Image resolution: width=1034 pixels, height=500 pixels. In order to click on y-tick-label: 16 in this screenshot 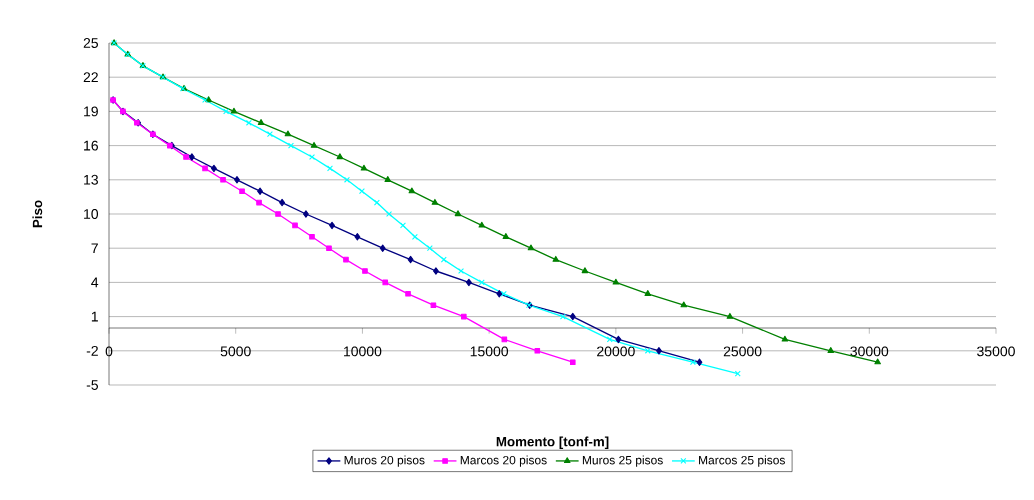, I will do `click(91, 145)`.